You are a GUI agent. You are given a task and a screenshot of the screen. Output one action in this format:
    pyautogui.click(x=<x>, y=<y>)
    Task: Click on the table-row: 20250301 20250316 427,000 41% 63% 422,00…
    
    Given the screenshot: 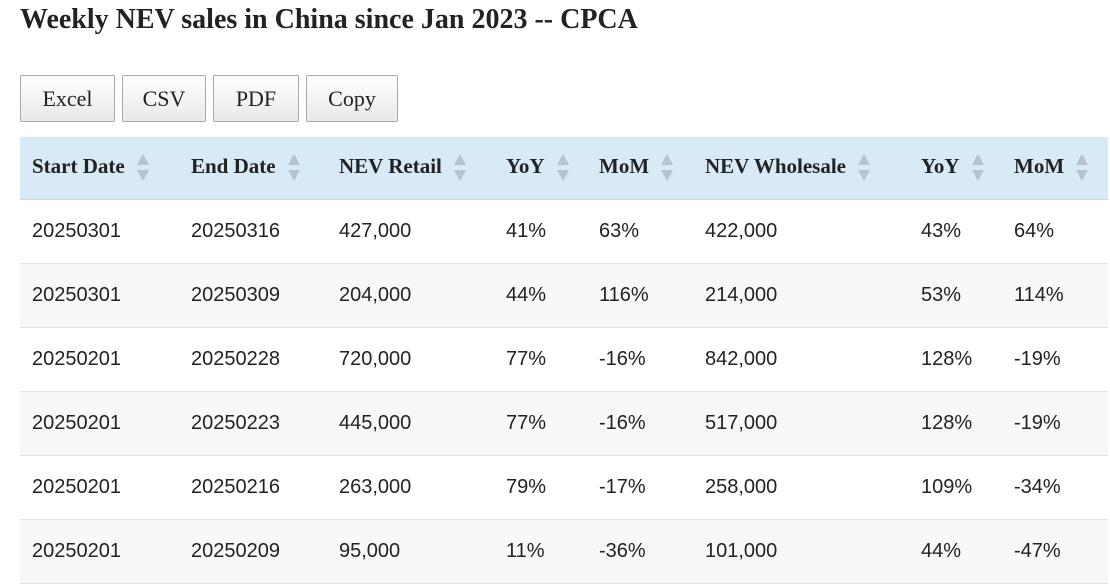 What is the action you would take?
    pyautogui.click(x=564, y=231)
    